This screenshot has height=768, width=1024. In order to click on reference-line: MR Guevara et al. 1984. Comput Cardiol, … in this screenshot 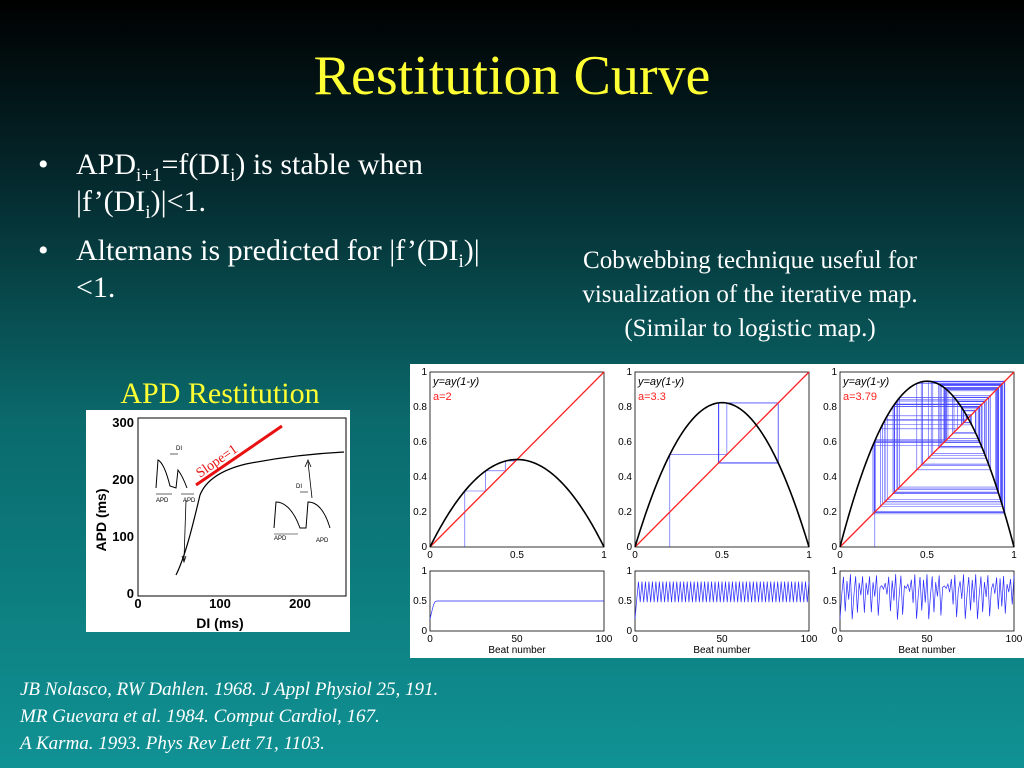, I will do `click(200, 716)`.